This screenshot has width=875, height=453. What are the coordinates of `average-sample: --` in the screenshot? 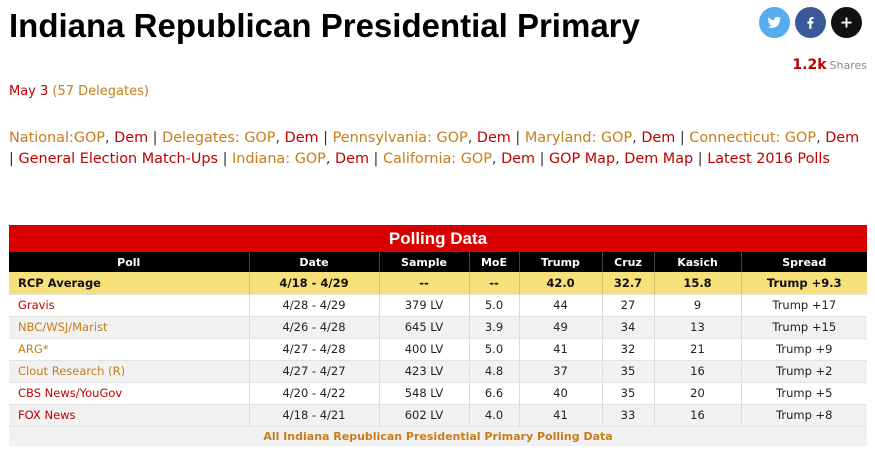 It's located at (423, 283).